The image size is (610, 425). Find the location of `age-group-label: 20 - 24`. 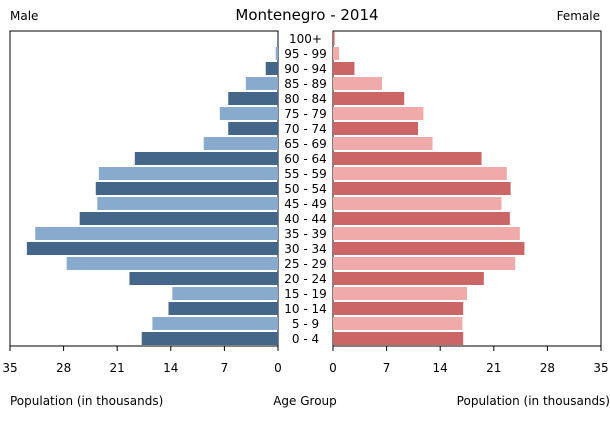

age-group-label: 20 - 24 is located at coordinates (305, 279).